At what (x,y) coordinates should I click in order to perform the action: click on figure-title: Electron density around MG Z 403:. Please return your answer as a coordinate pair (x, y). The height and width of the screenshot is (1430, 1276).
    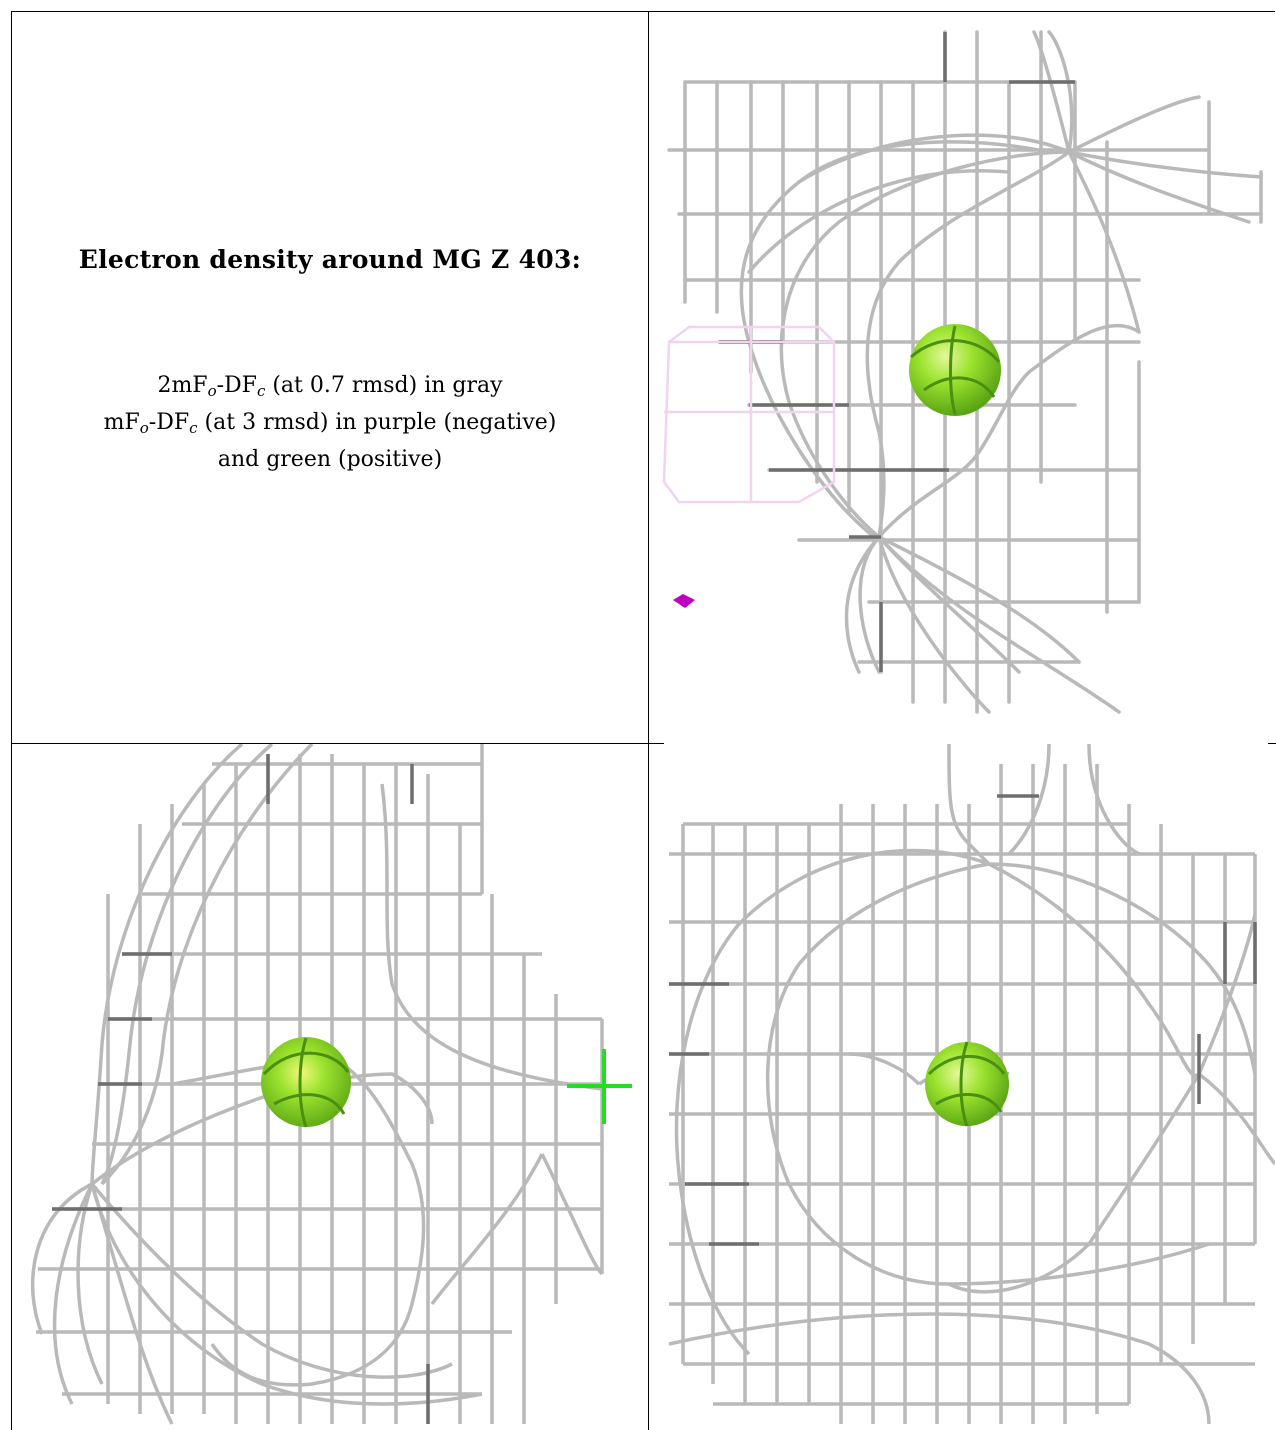
    Looking at the image, I should click on (330, 259).